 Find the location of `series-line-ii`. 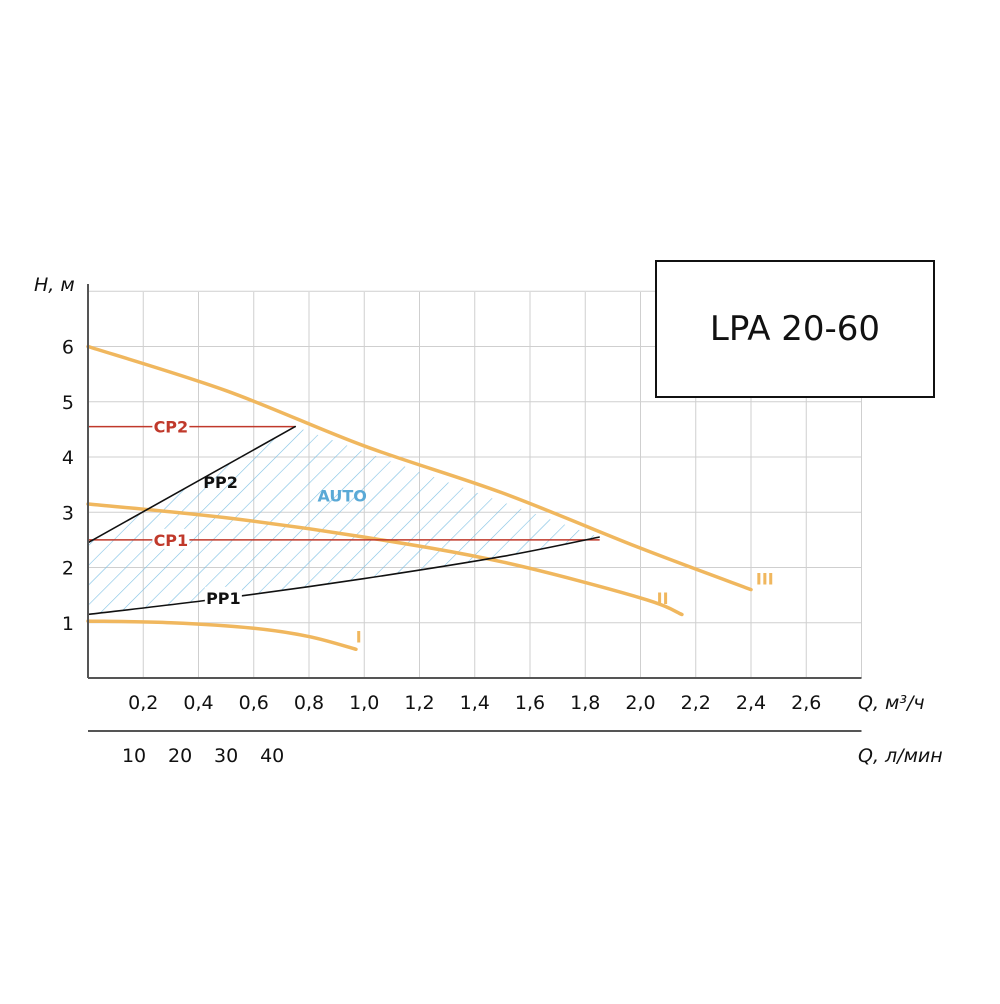

series-line-ii is located at coordinates (385, 559).